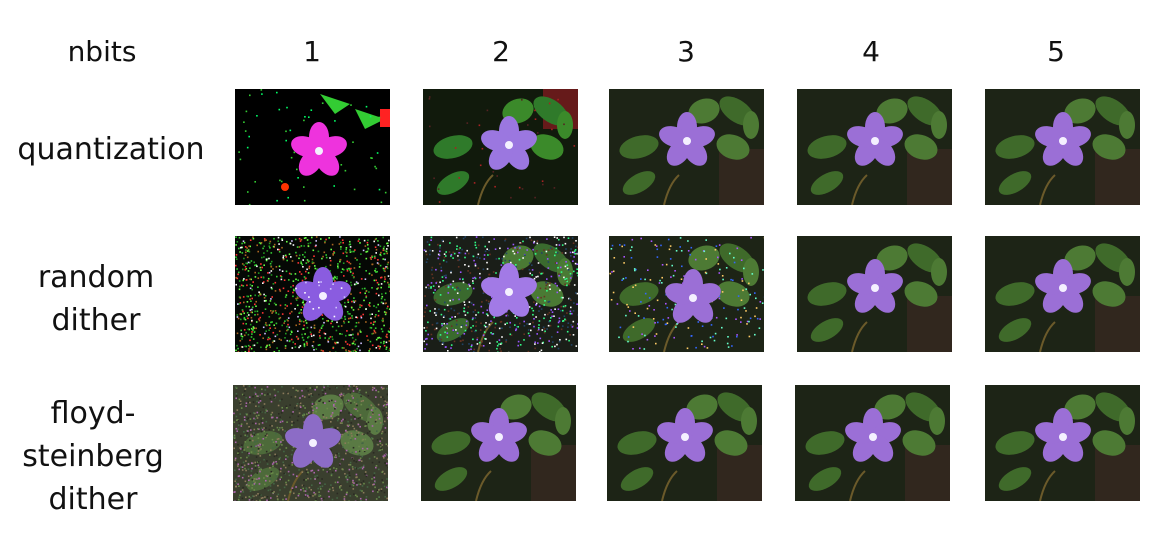  I want to click on thumb-quantization-4bit, so click(874, 147).